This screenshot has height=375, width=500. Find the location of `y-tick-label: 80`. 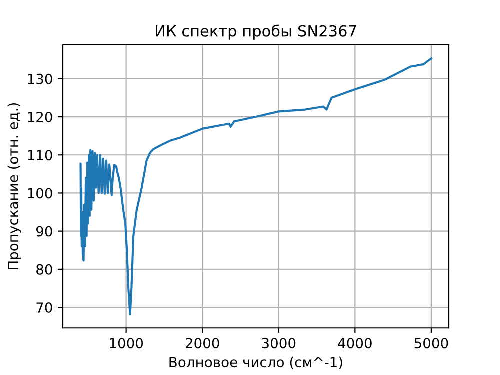

y-tick-label: 80 is located at coordinates (44, 269).